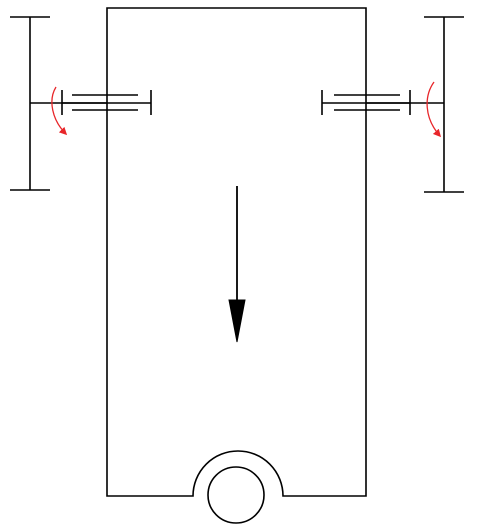 The image size is (479, 532). What do you see at coordinates (106, 102) in the screenshot?
I see `left-bearing` at bounding box center [106, 102].